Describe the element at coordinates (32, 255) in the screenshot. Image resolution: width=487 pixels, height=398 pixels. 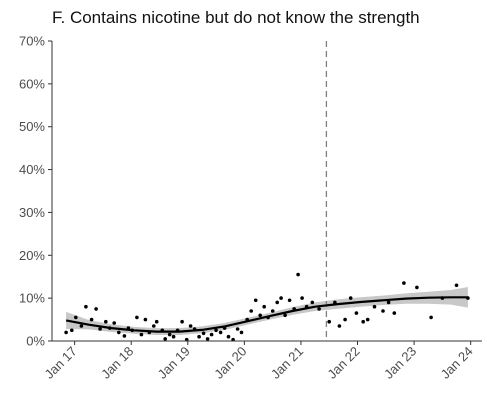
I see `y-tick-label: 20%` at that location.